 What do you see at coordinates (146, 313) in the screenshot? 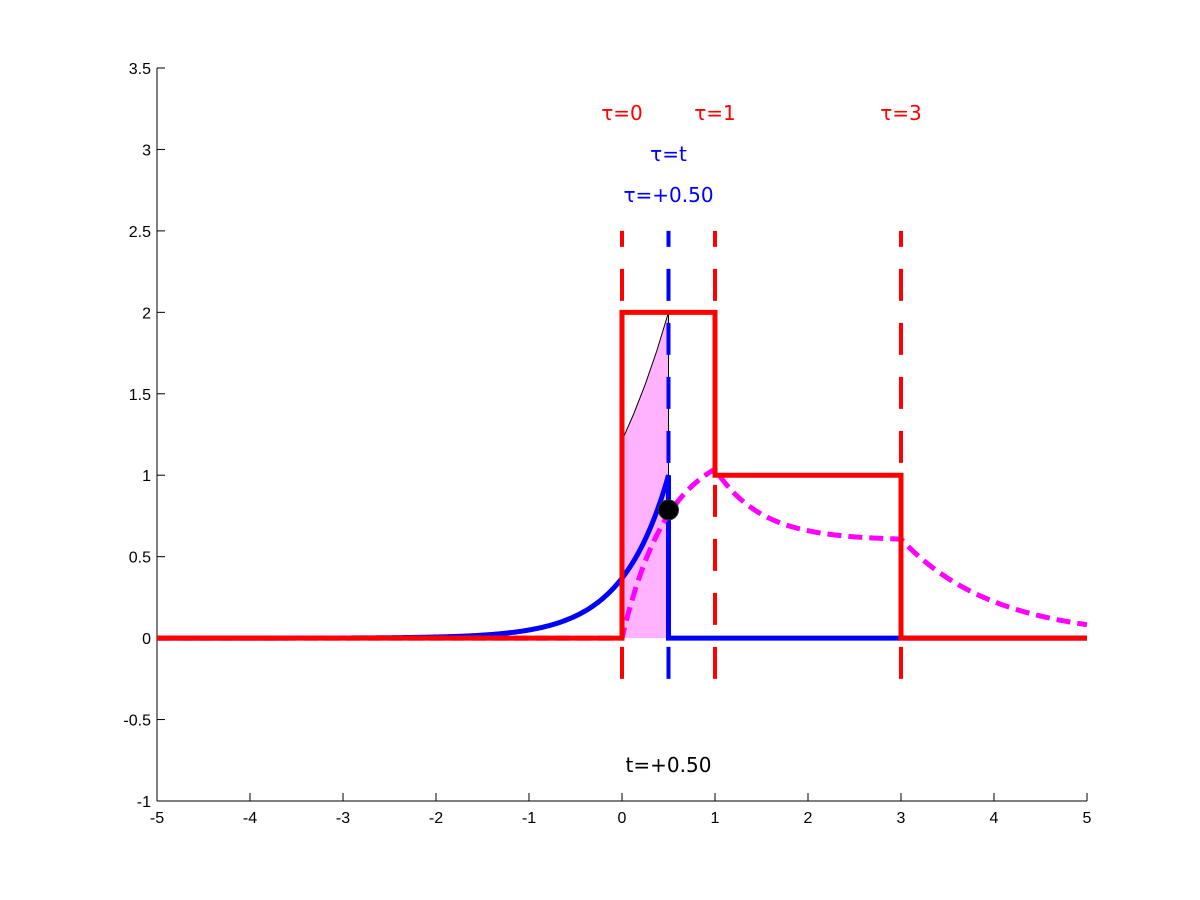
I see `y-tick-label: 2` at bounding box center [146, 313].